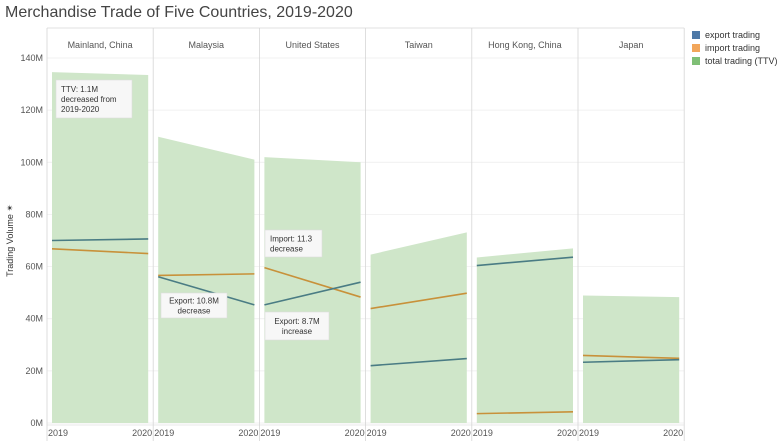 This screenshot has height=441, width=780. I want to click on y-axis-title: Trading Volume ✴, so click(10, 240).